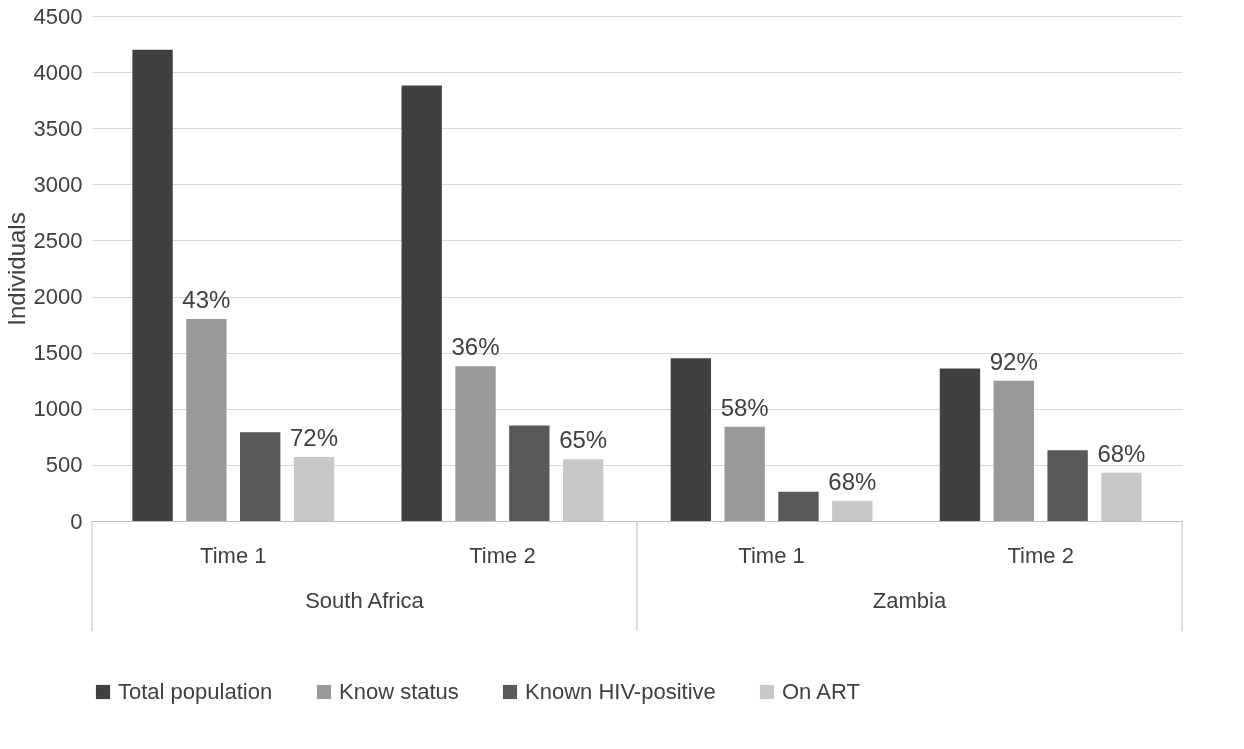 The image size is (1244, 749). What do you see at coordinates (16, 269) in the screenshot?
I see `y-axis-title: Individuals` at bounding box center [16, 269].